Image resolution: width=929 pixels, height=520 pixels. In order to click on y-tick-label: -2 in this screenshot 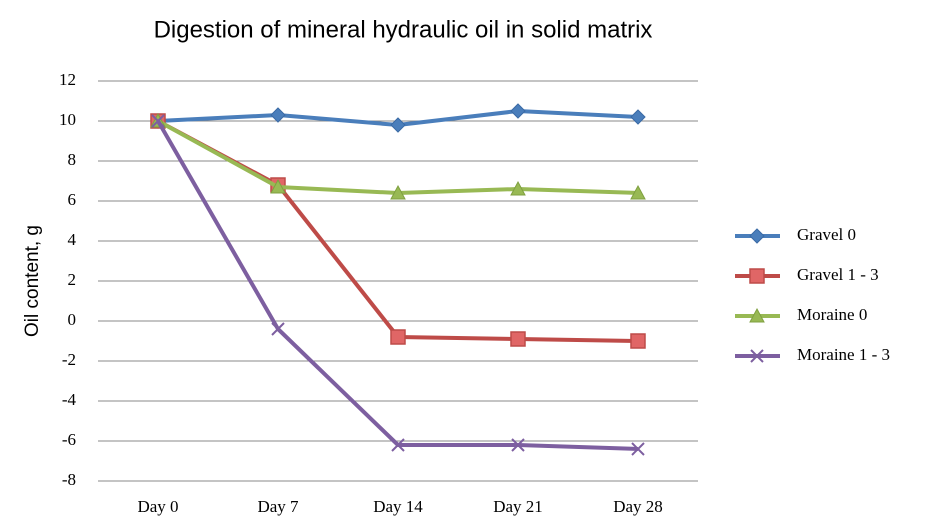, I will do `click(69, 359)`.